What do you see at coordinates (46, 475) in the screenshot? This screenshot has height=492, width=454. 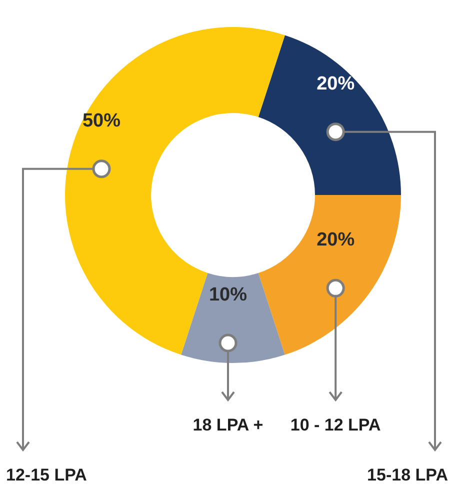 I see `slice-label: 12-15 LPA` at bounding box center [46, 475].